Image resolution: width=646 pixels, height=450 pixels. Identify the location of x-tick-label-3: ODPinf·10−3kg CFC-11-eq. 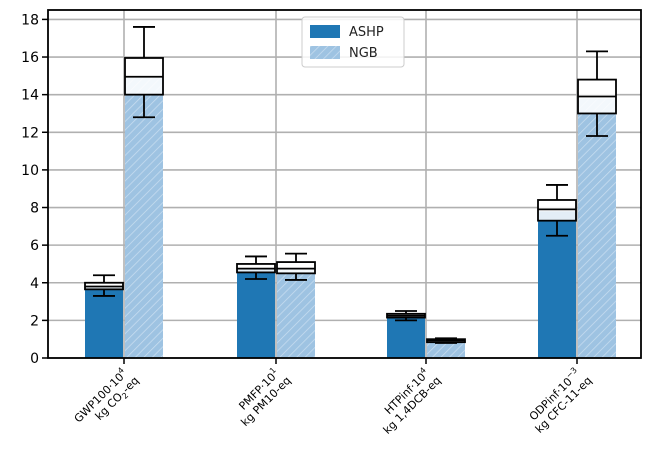
(561, 401).